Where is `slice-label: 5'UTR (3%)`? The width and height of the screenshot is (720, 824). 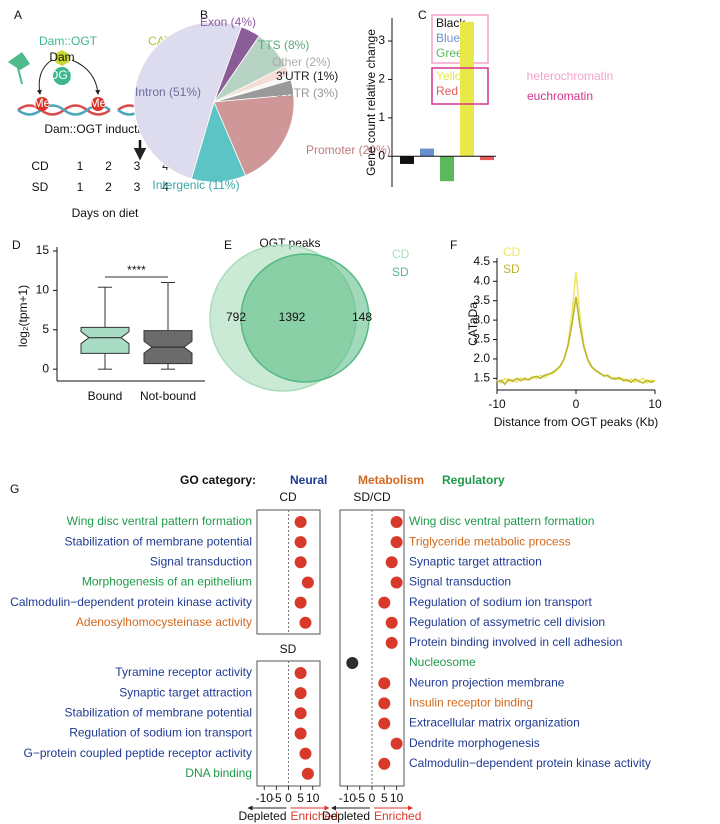
slice-label: 5'UTR (3%) is located at coordinates (307, 93).